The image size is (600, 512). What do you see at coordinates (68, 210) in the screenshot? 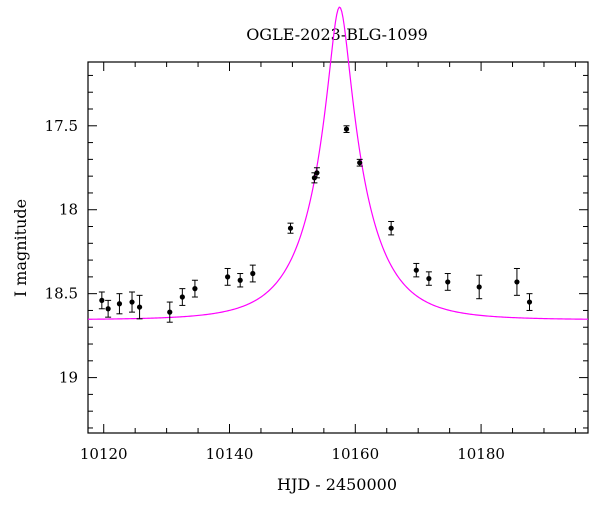
I see `y-tick-label: 18` at bounding box center [68, 210].